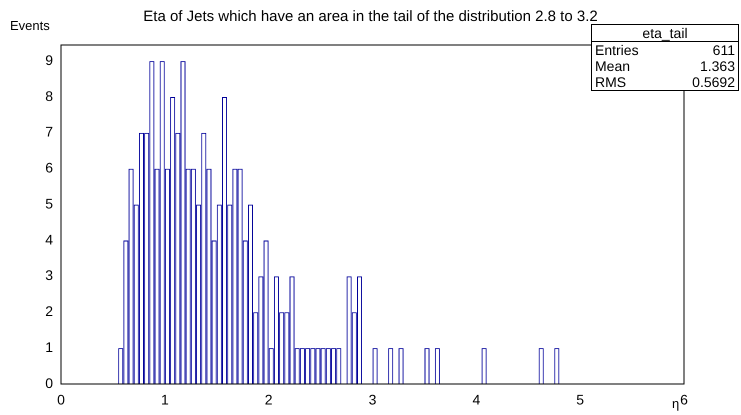 The width and height of the screenshot is (741, 415). I want to click on text: eta_tail, so click(665, 33).